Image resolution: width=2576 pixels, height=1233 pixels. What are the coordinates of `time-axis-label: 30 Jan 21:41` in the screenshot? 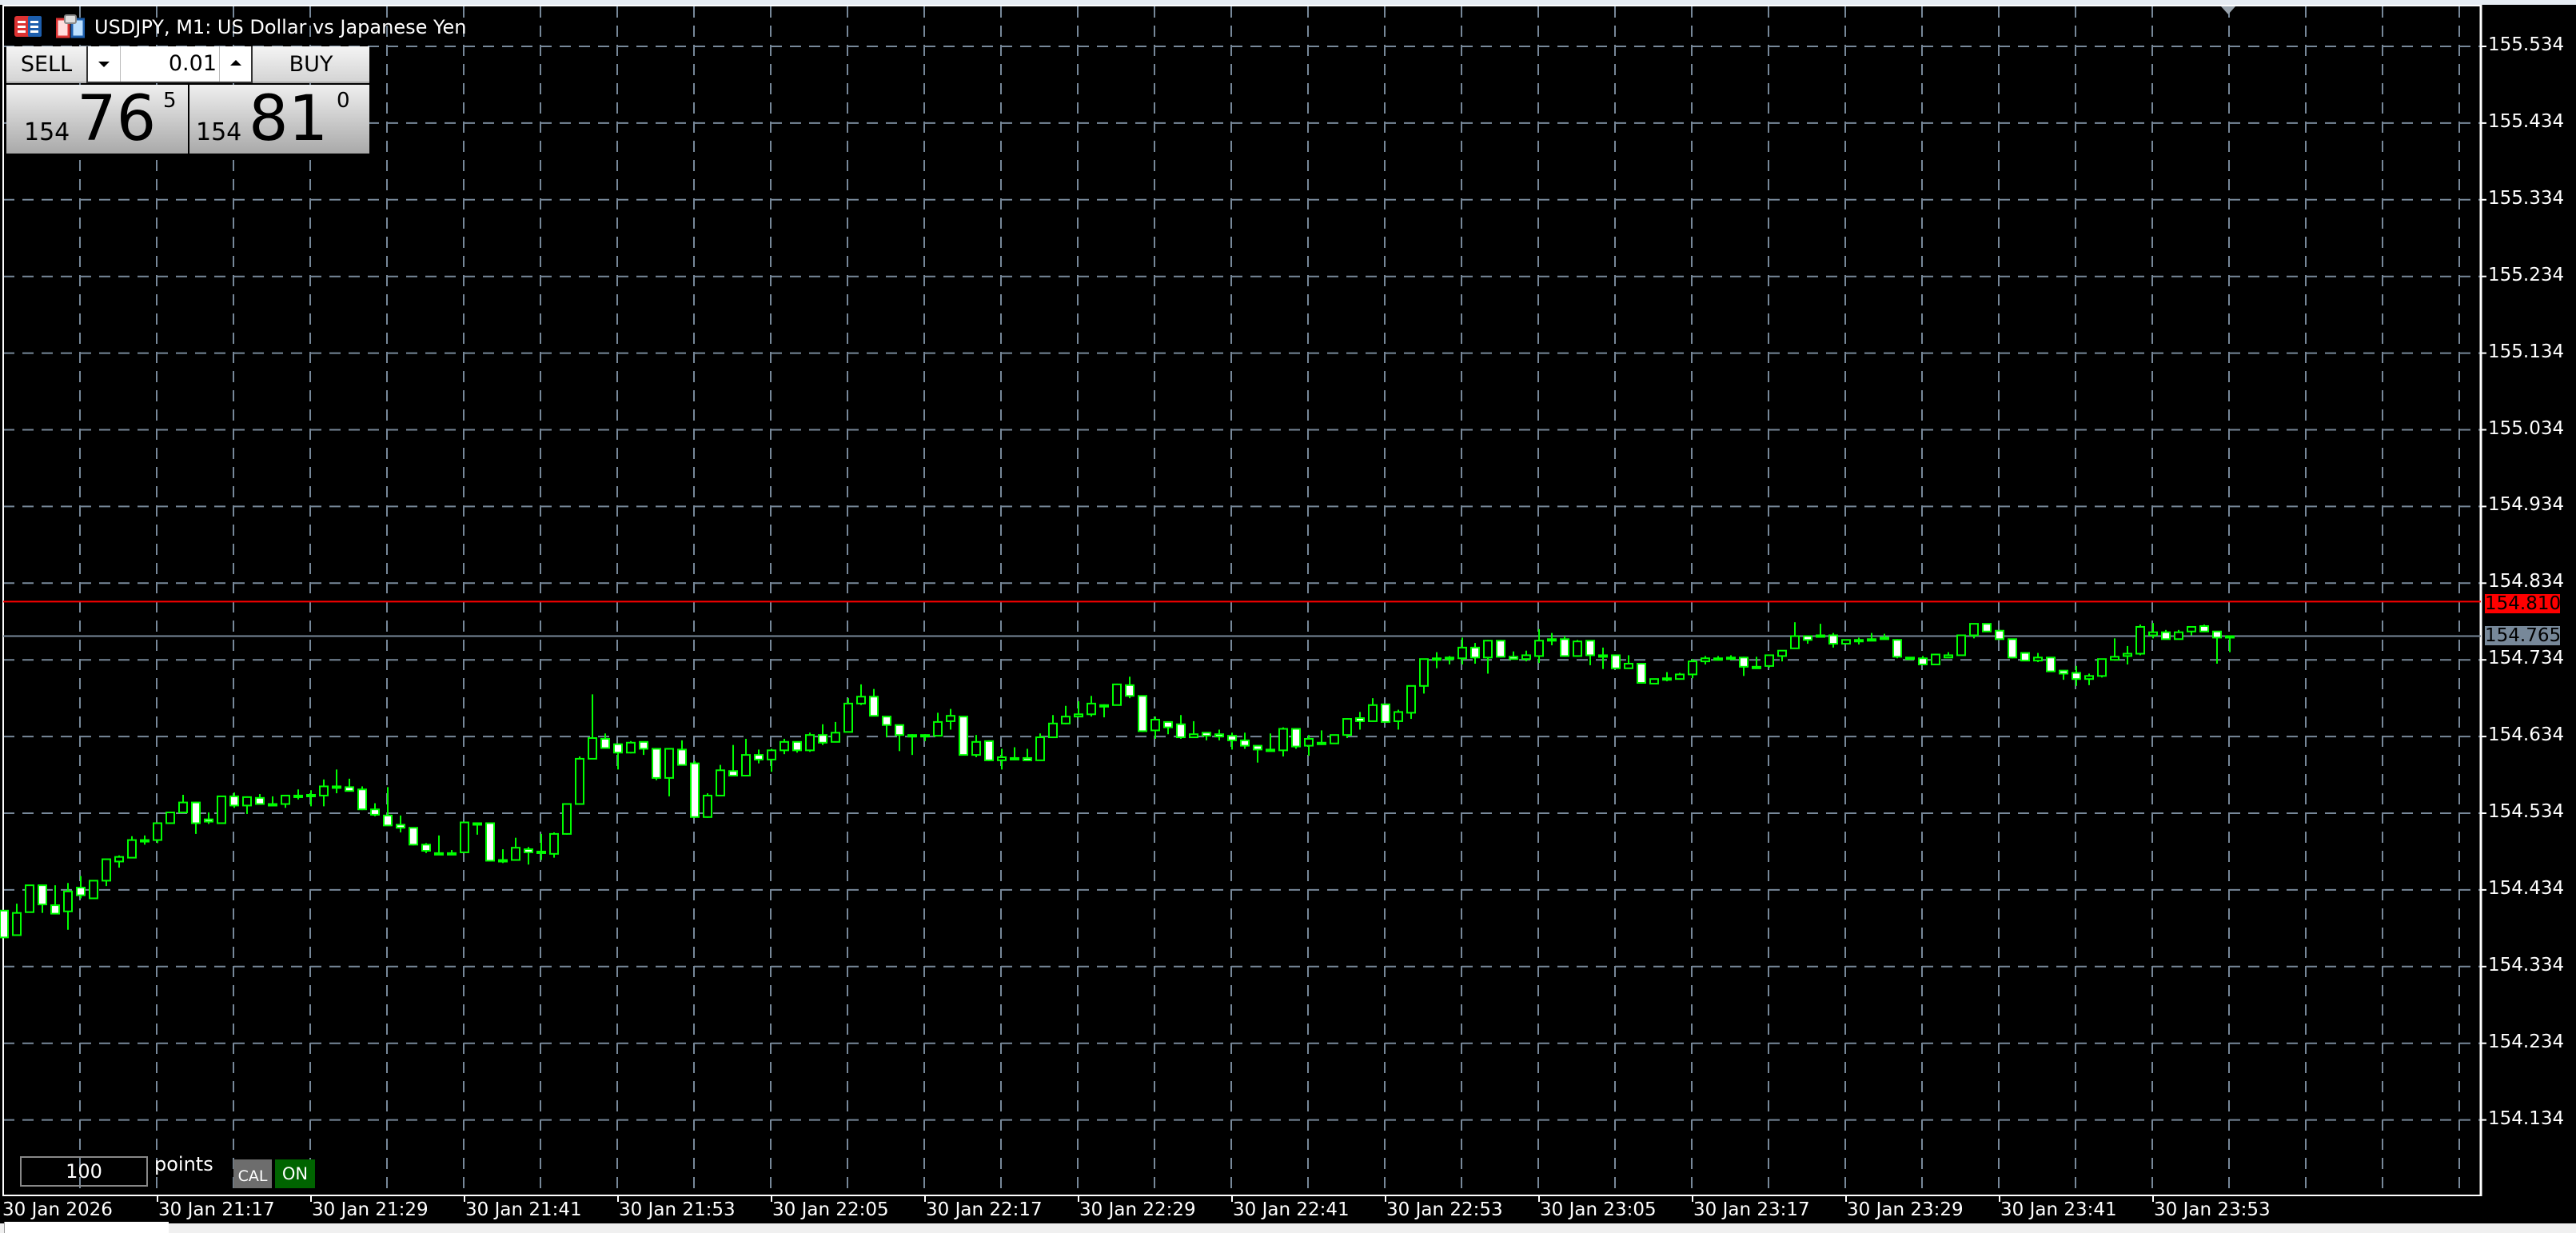 It's located at (523, 1209).